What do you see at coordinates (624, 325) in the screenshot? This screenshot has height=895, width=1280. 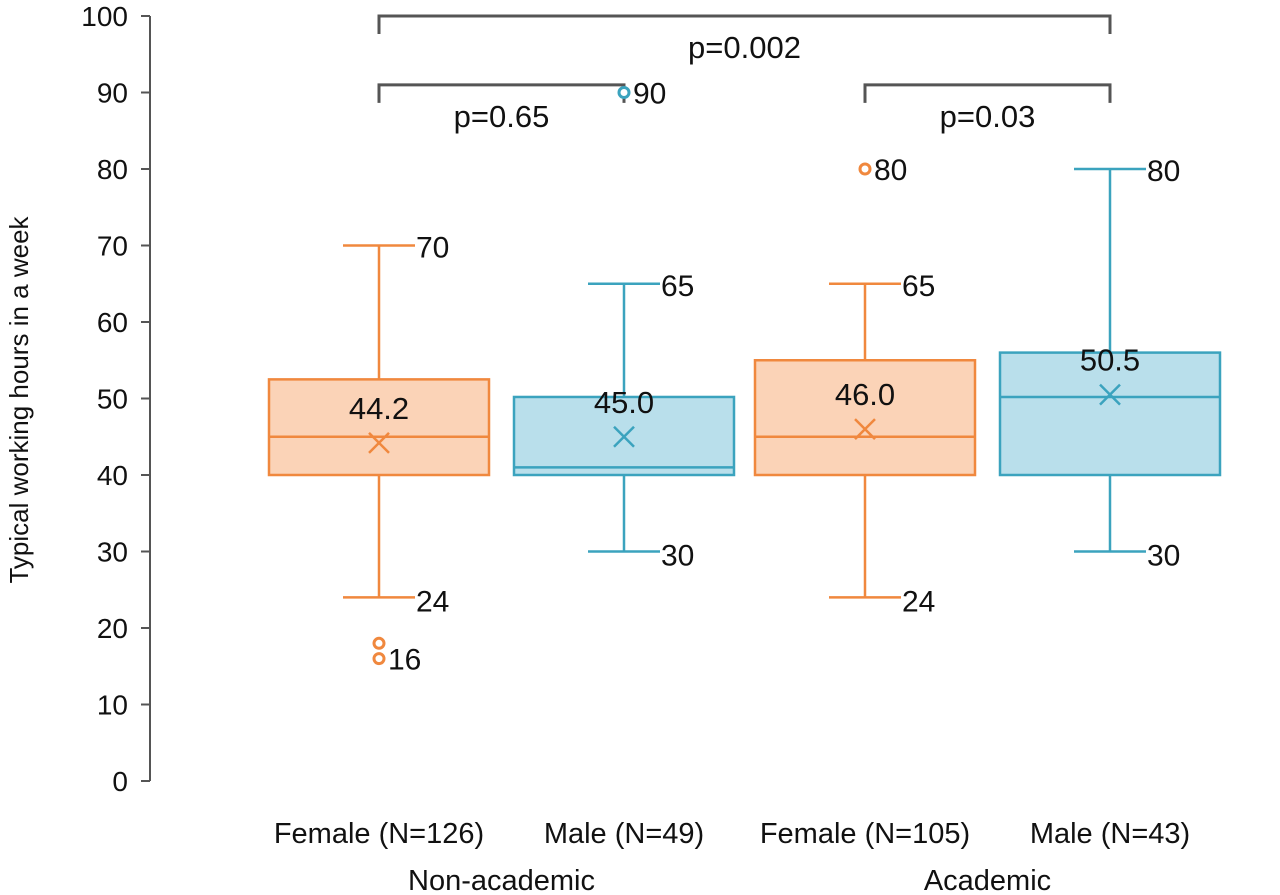 I see `box-male-non-academic: 45.0 65 30 90` at bounding box center [624, 325].